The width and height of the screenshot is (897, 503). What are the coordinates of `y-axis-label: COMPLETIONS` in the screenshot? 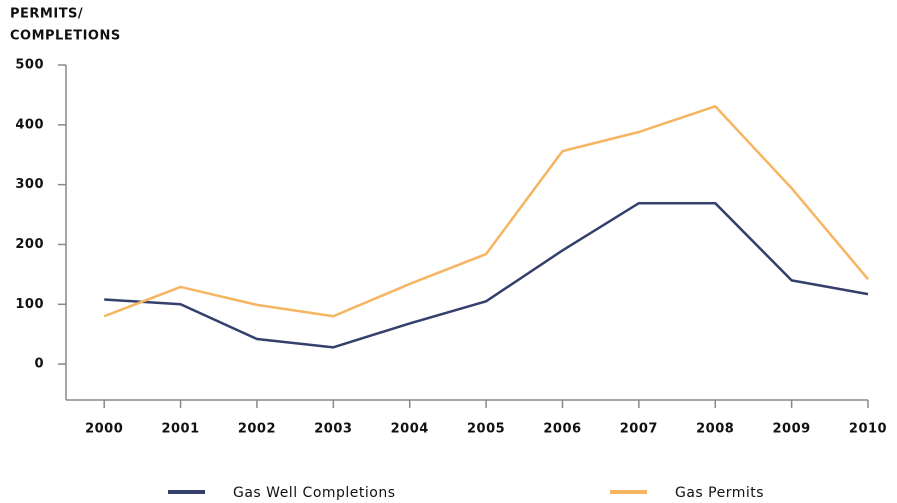 It's located at (65, 36).